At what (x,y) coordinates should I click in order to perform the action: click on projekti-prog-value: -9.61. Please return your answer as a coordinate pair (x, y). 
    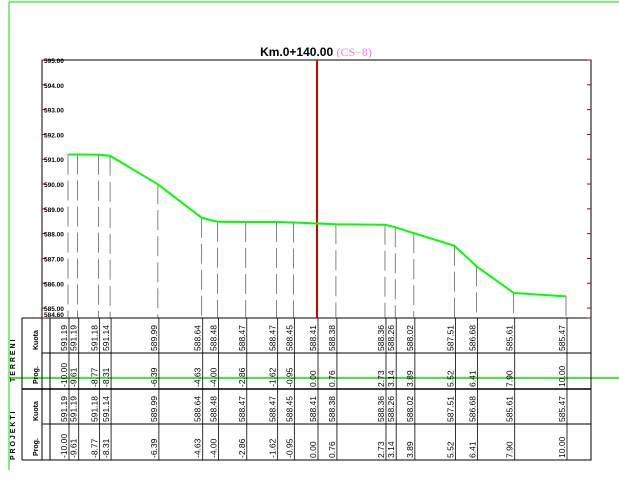
    Looking at the image, I should click on (74, 448).